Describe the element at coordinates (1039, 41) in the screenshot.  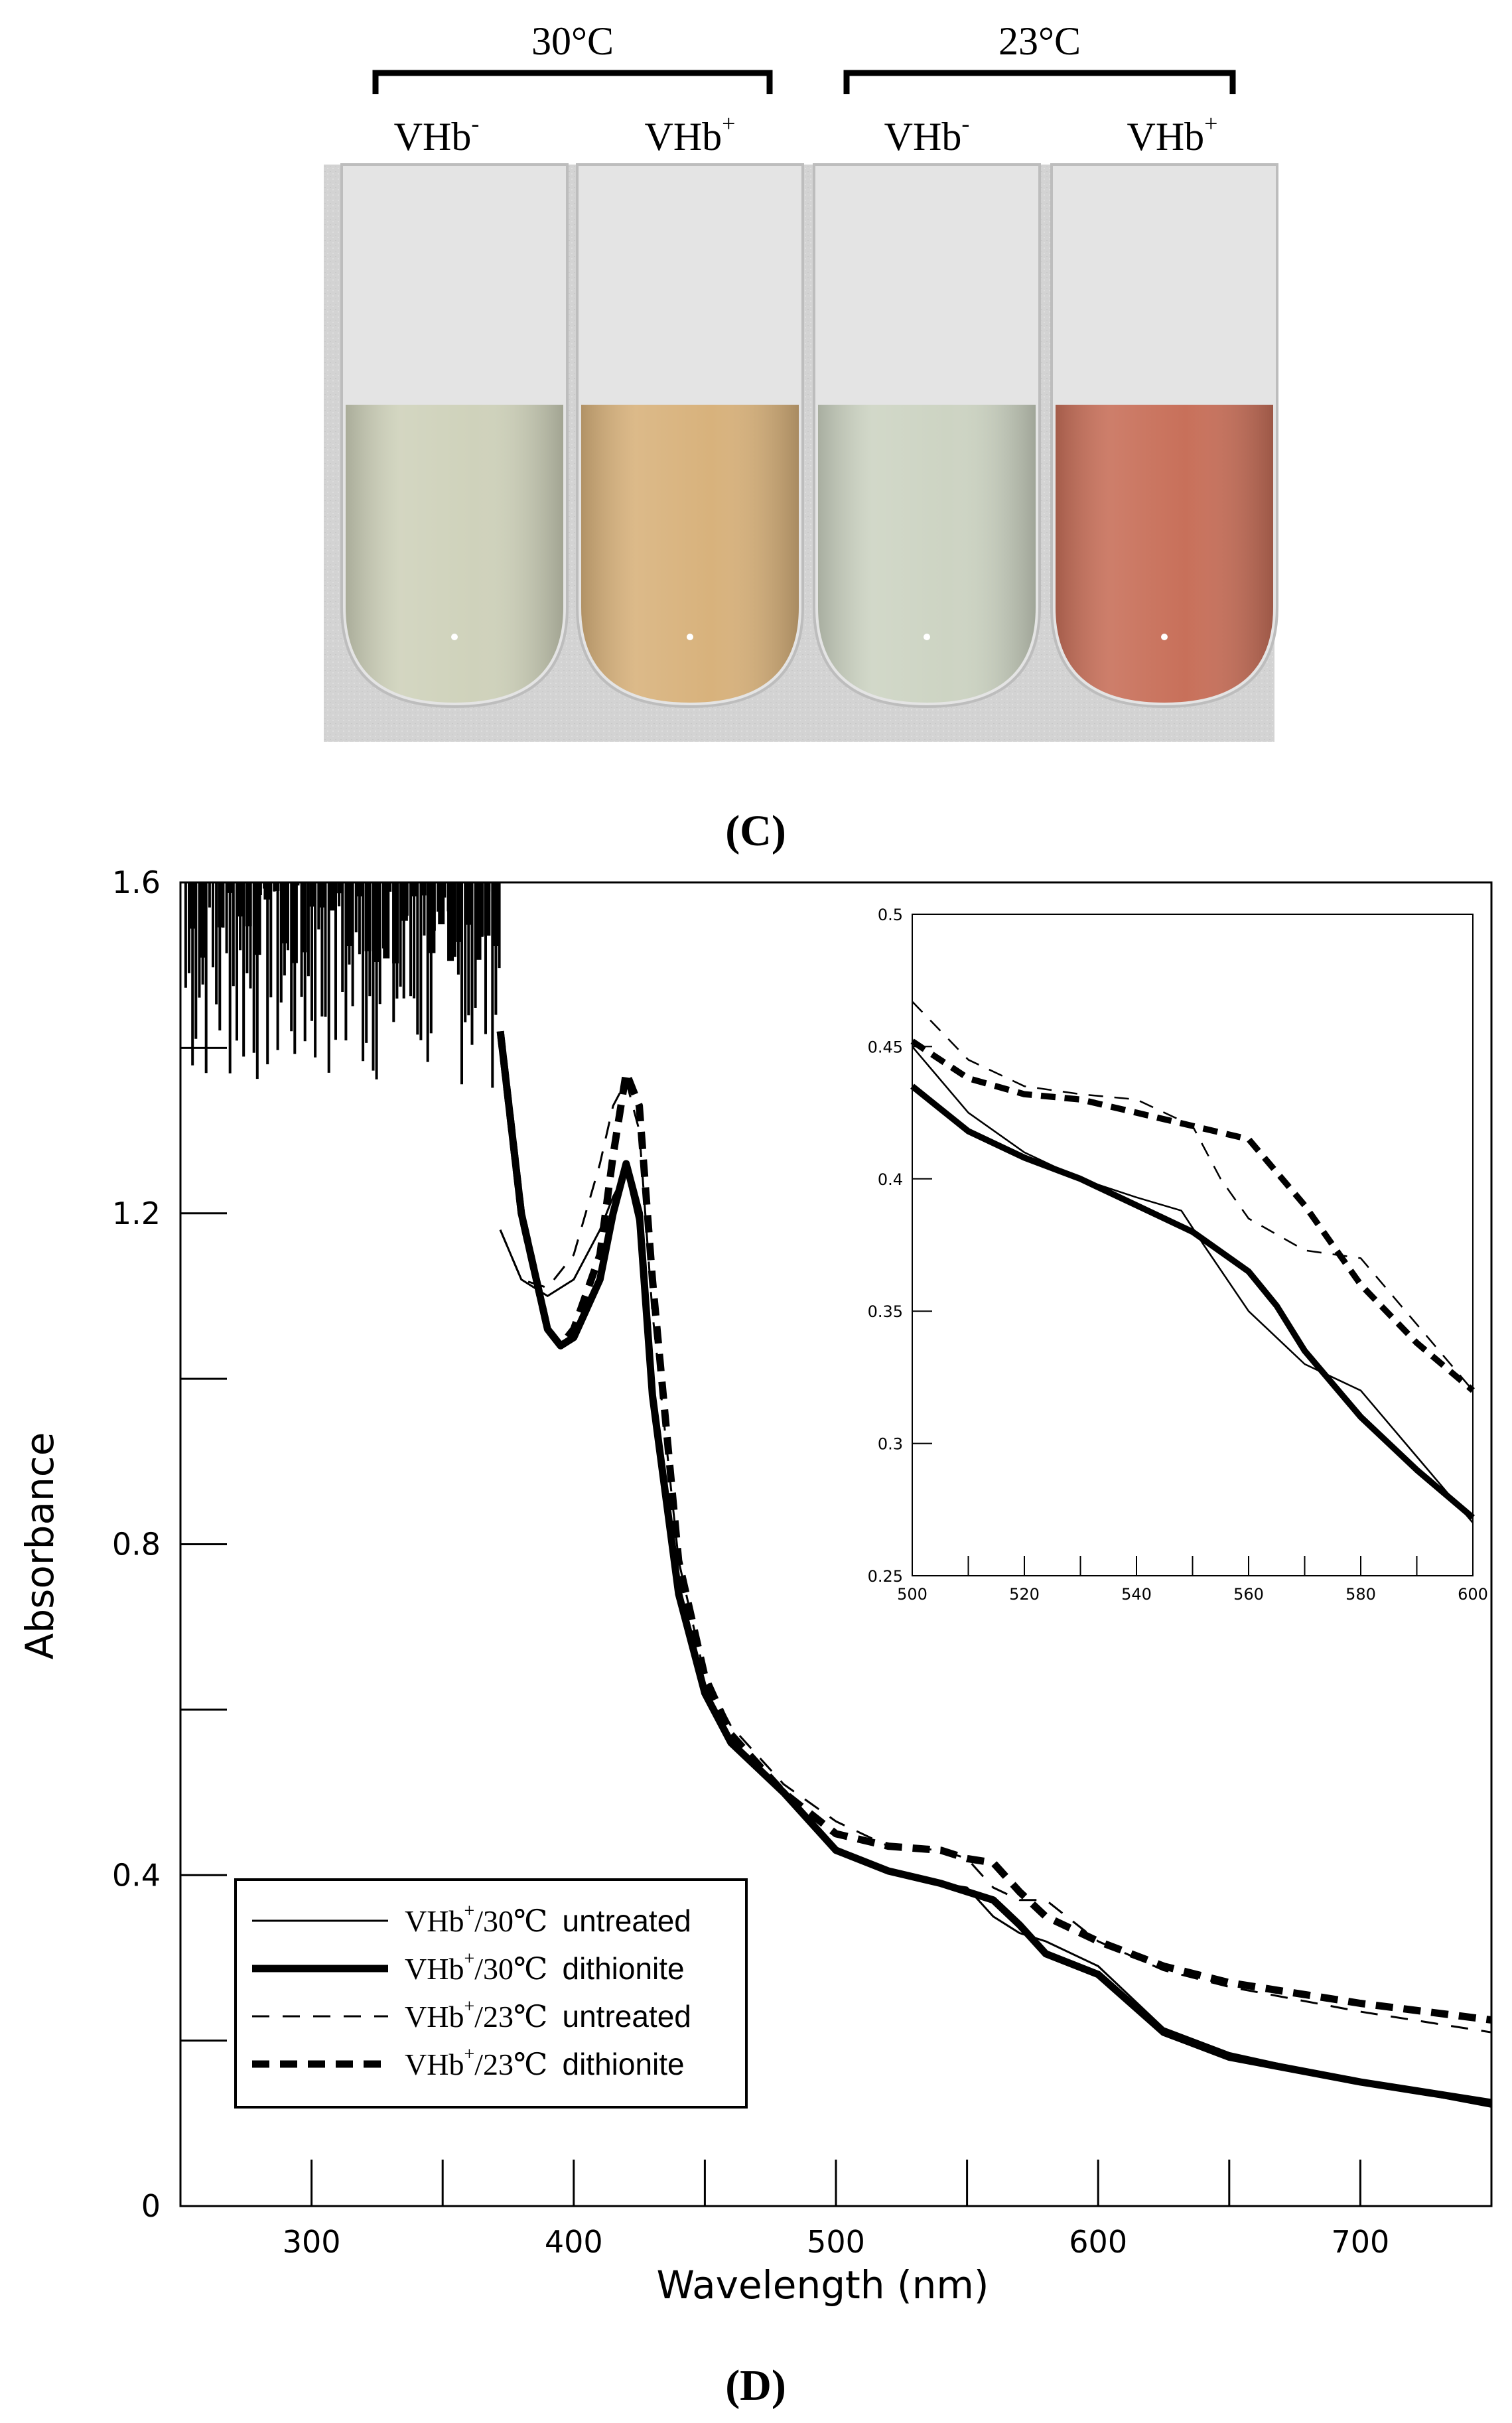
I see `temp-label-23c: 23°C` at that location.